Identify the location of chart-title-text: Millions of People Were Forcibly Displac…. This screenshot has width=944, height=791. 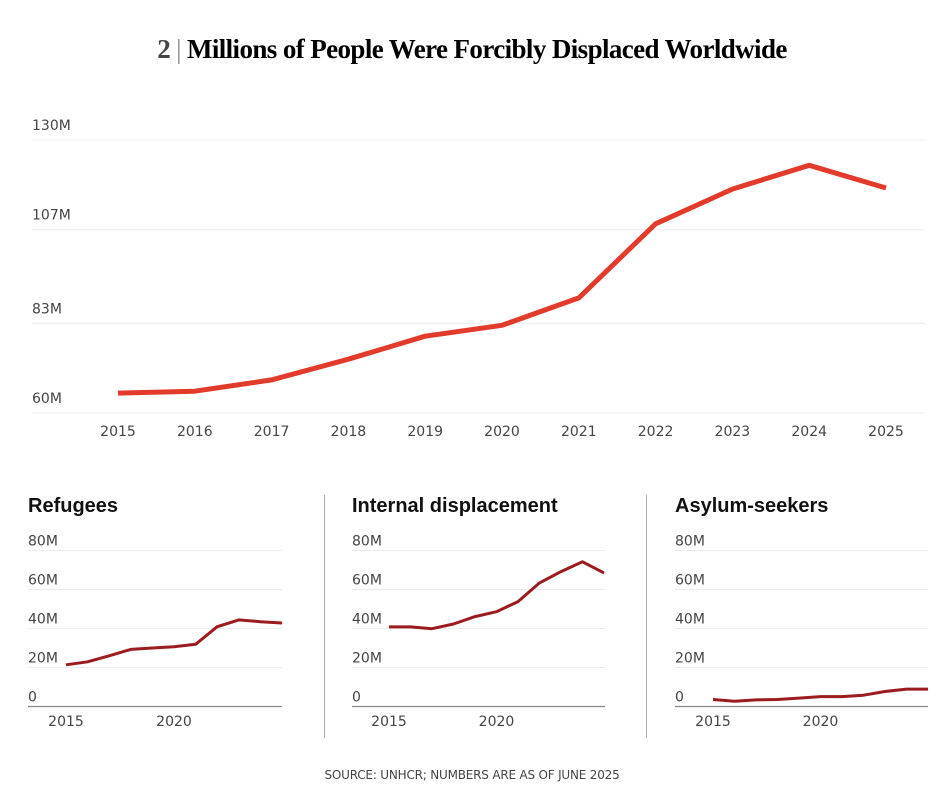
(486, 49).